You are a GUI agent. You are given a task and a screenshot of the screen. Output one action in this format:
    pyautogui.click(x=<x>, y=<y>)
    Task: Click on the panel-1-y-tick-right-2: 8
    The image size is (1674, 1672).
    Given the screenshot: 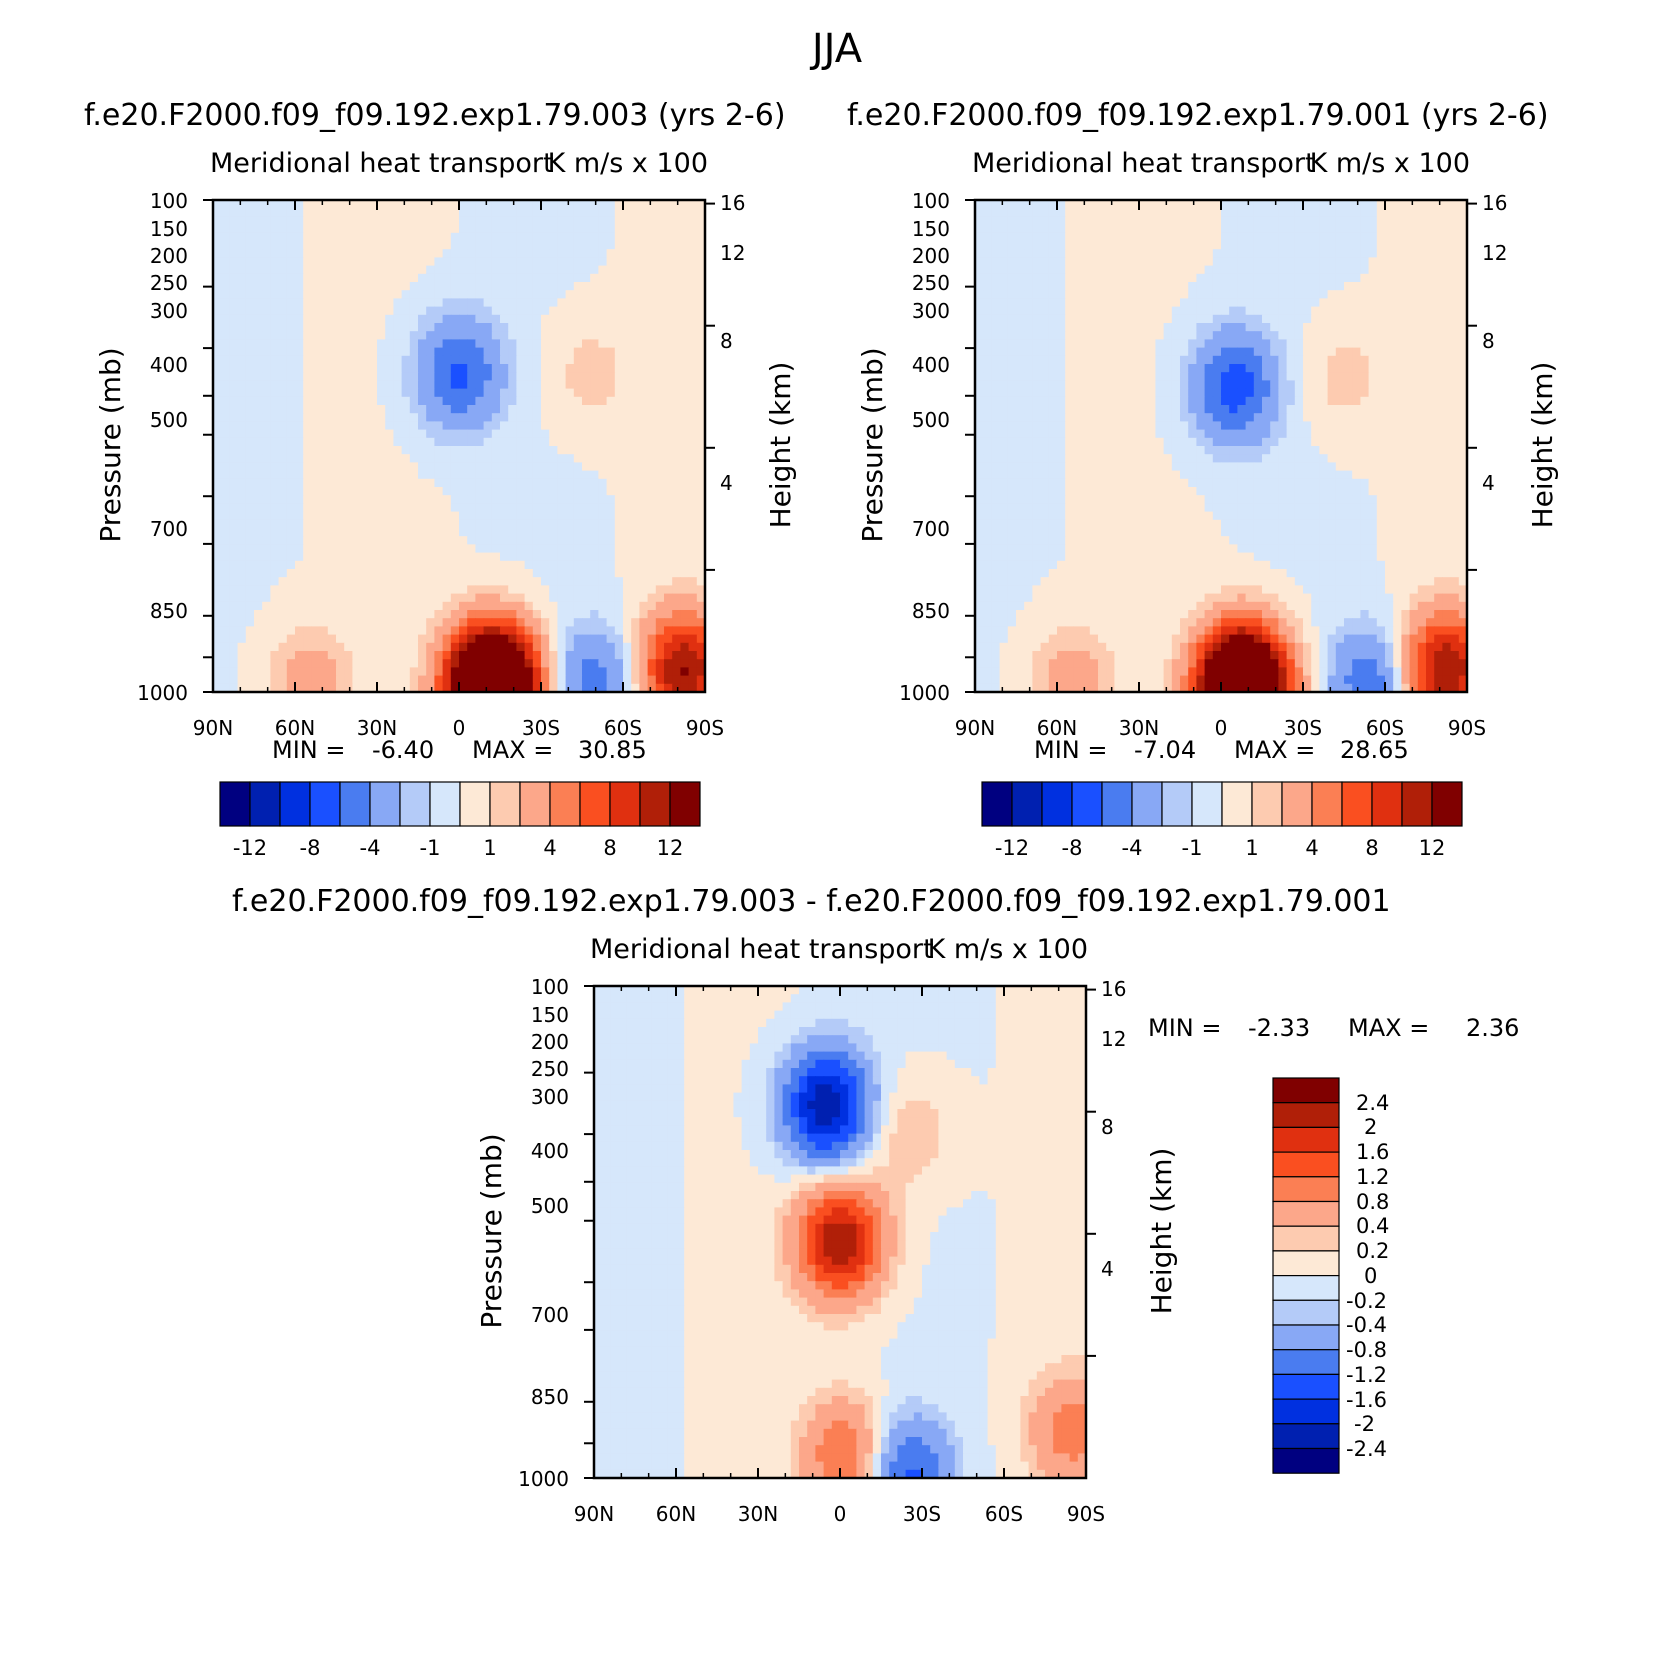 What is the action you would take?
    pyautogui.click(x=726, y=341)
    